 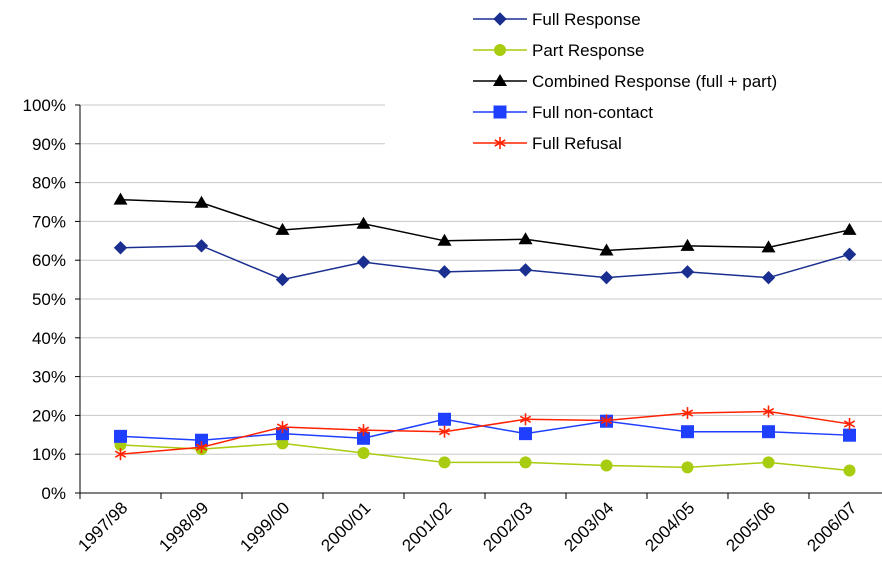 What do you see at coordinates (588, 50) in the screenshot?
I see `legend-label: Part Response` at bounding box center [588, 50].